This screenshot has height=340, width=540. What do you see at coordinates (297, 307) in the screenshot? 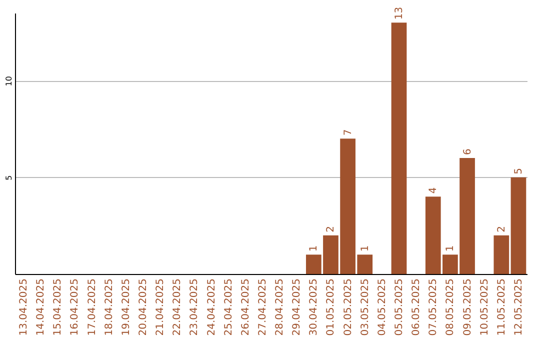
I see `x-tick-label: 29.04.2025` at bounding box center [297, 307].